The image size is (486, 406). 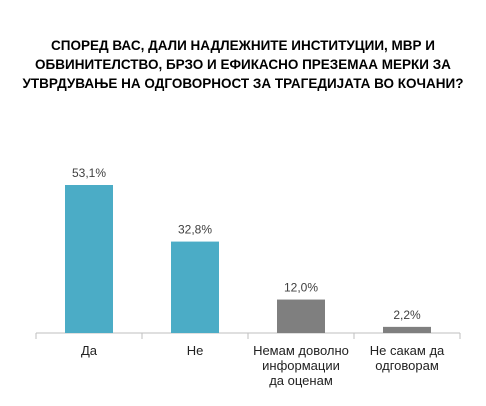 I want to click on data-label: 12,0%, so click(x=301, y=288).